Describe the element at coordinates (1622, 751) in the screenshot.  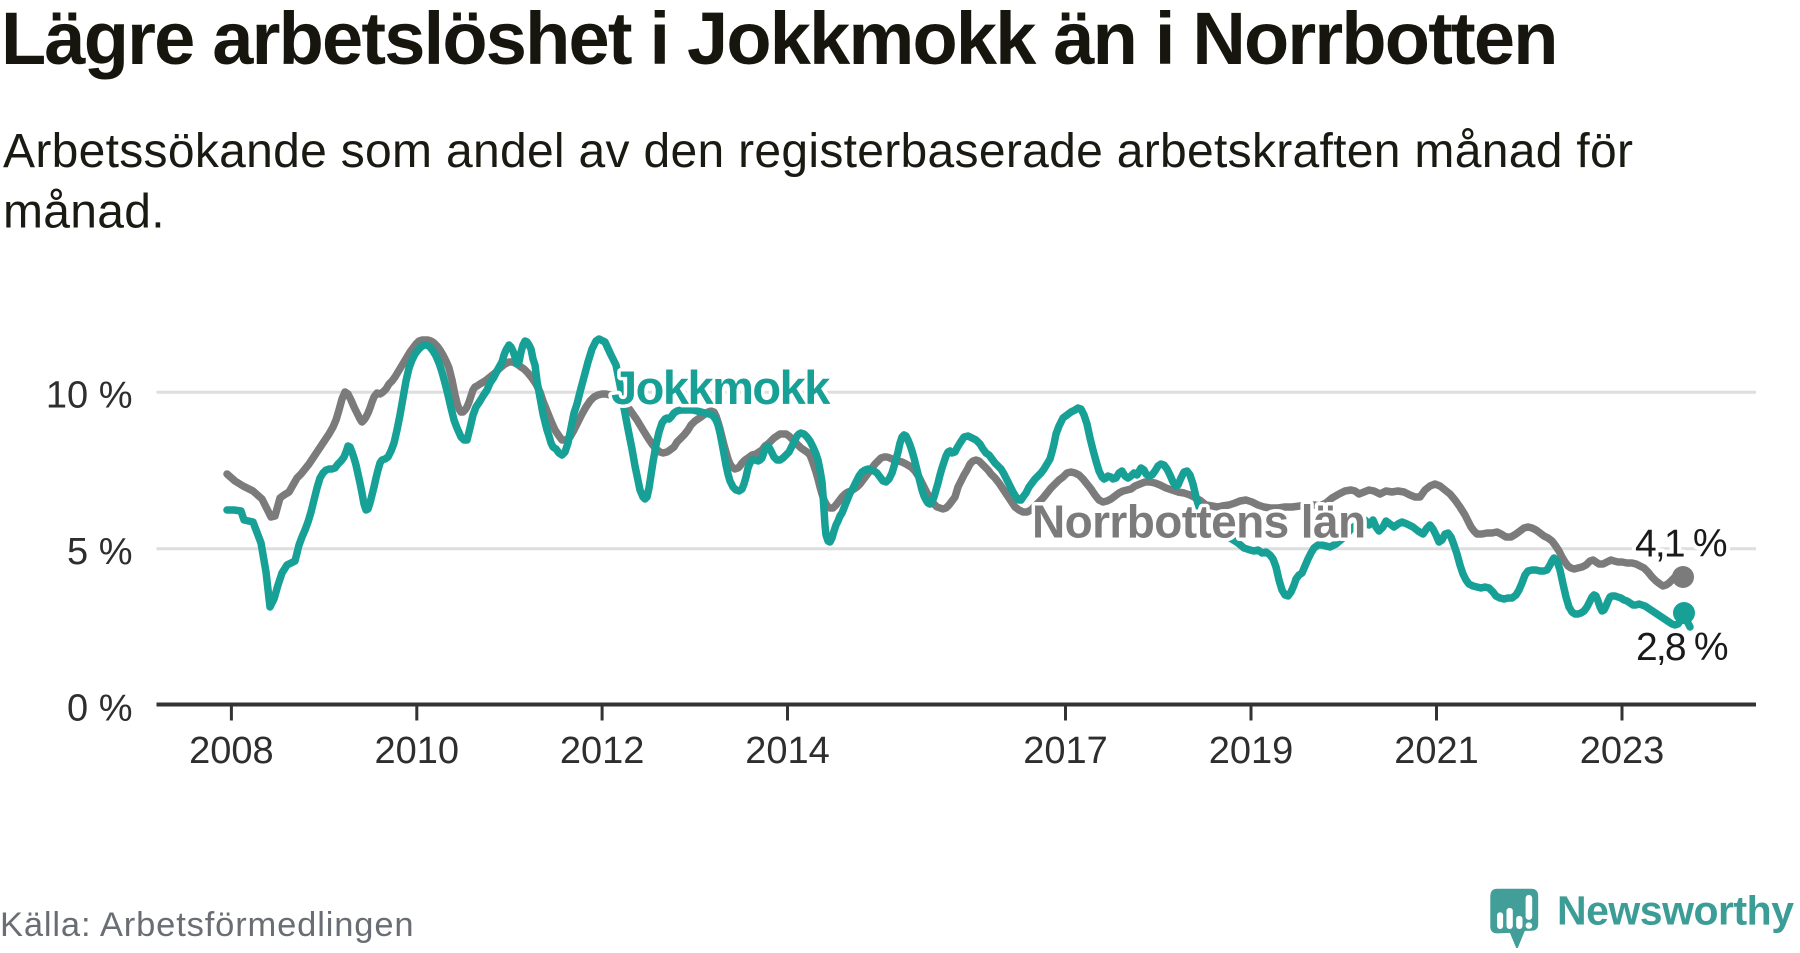
I see `svg-text: 2023` at that location.